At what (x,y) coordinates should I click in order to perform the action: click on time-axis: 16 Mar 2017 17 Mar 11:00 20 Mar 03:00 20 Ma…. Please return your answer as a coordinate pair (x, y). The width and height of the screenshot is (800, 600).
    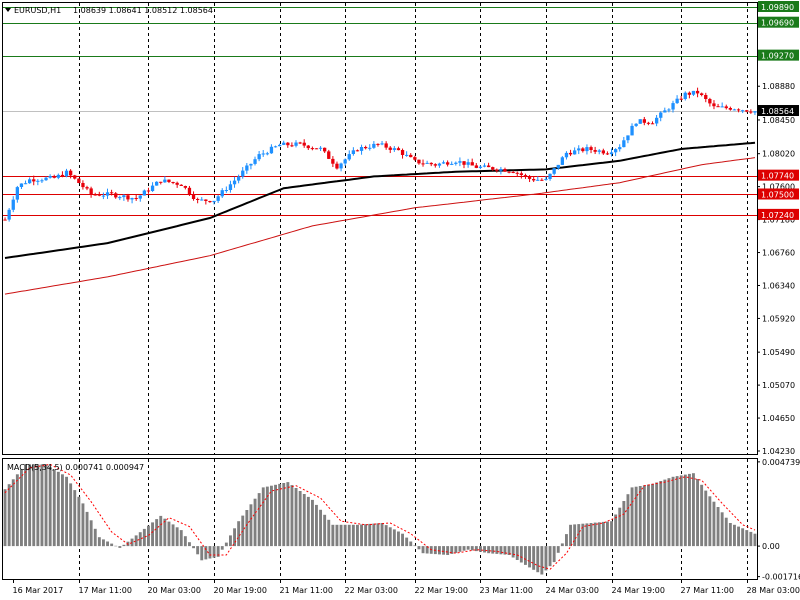
    Looking at the image, I should click on (406, 587).